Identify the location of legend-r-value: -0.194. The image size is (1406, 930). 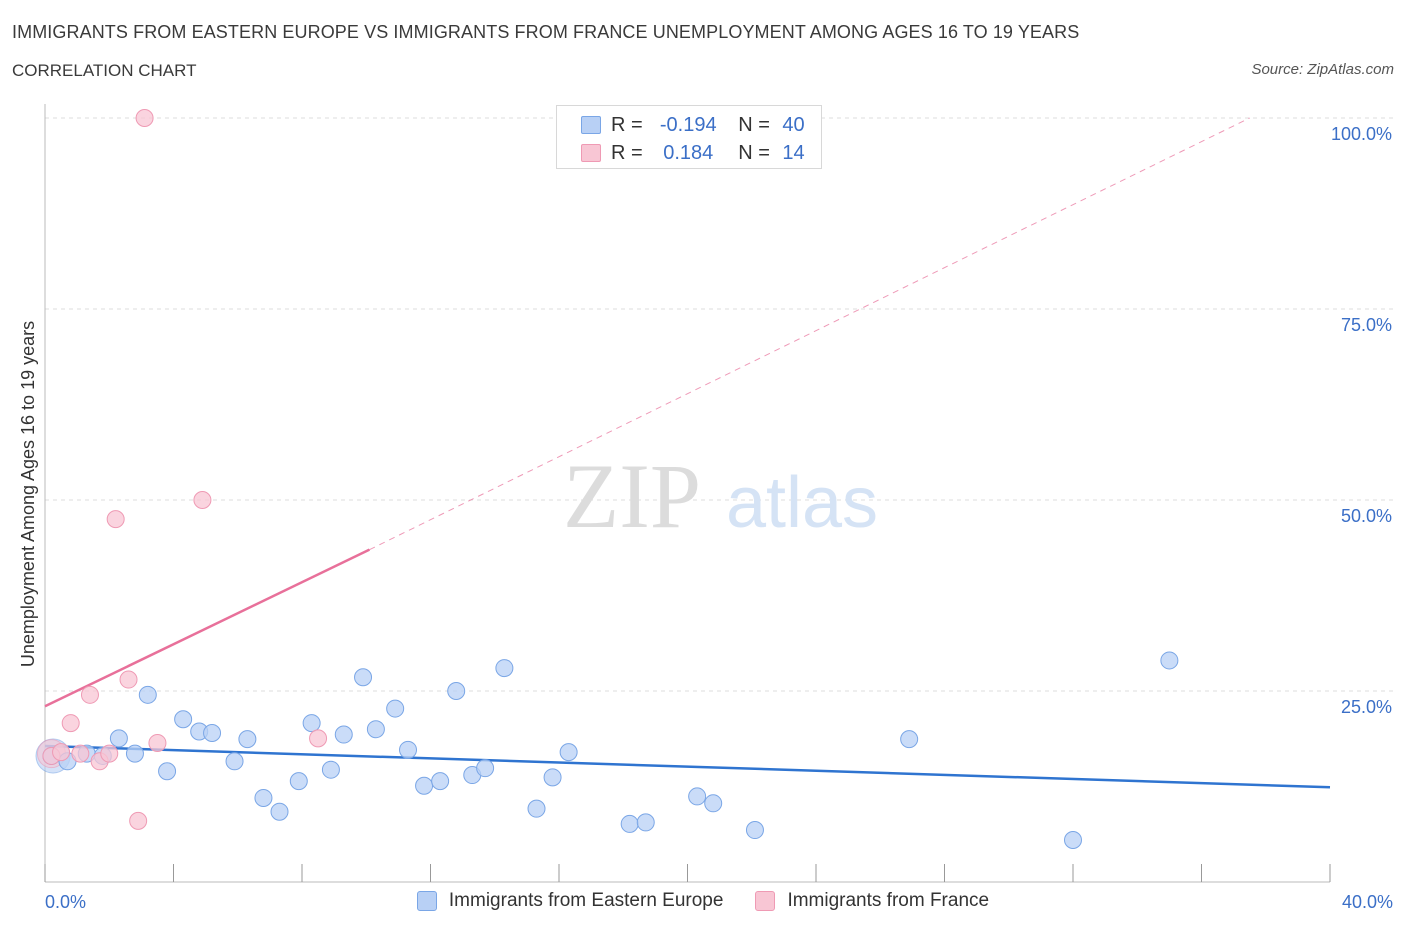
(688, 124).